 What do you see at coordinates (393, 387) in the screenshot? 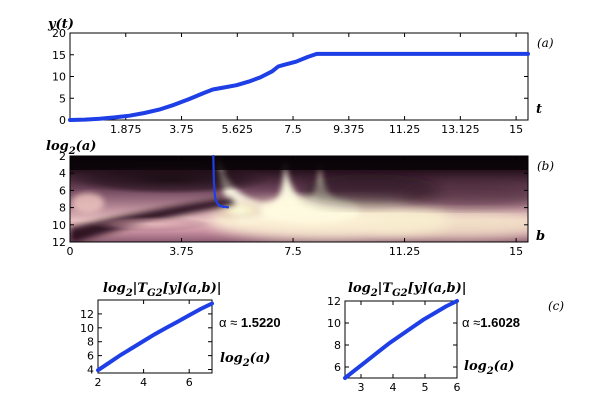
I see `panel-c2-x-tick-label: 4` at bounding box center [393, 387].